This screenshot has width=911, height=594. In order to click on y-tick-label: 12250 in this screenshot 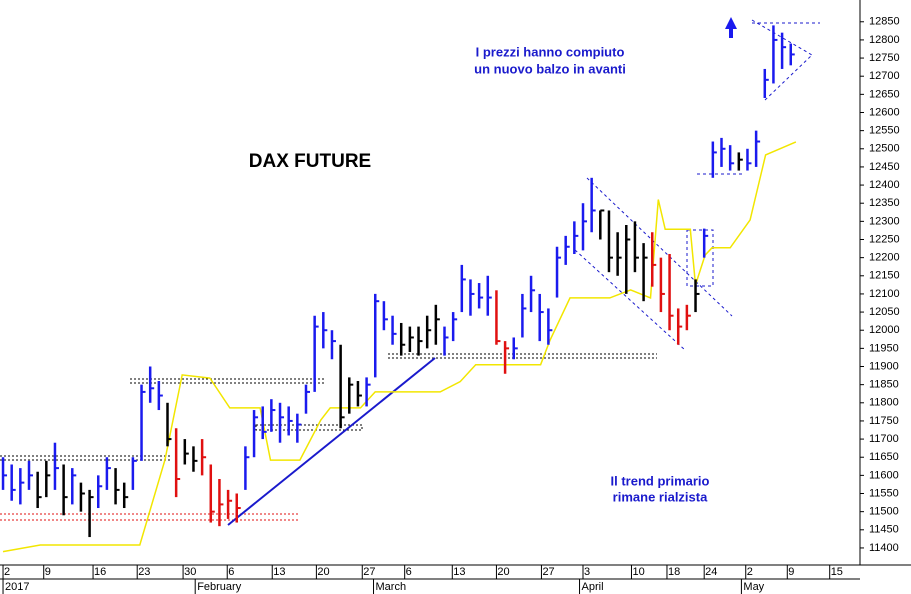, I will do `click(884, 239)`.